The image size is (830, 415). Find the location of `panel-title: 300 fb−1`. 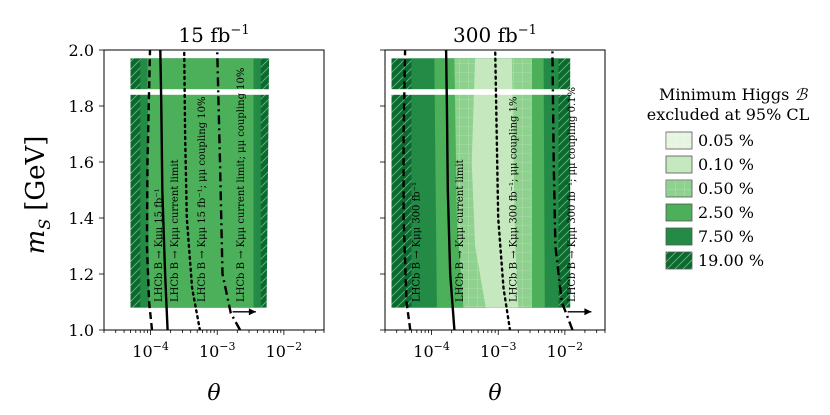

panel-title: 300 fb−1 is located at coordinates (495, 35).